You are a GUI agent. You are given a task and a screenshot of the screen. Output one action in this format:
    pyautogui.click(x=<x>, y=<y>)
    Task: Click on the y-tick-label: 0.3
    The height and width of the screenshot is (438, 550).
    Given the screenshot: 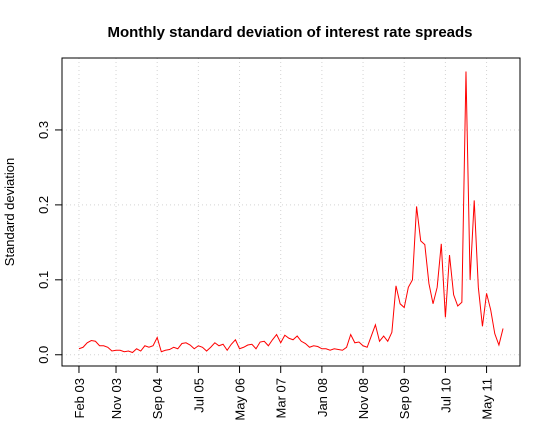 What is the action you would take?
    pyautogui.click(x=43, y=130)
    